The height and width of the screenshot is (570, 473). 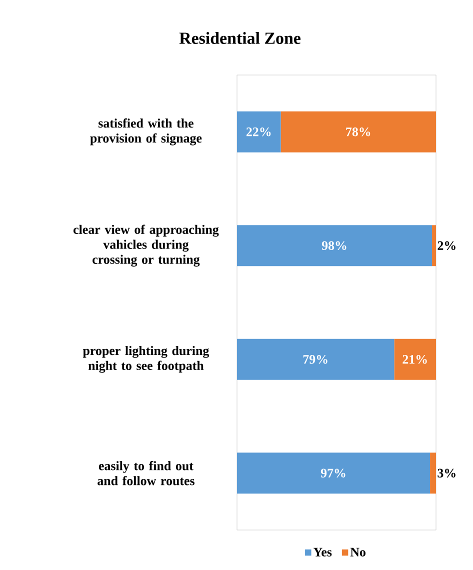 I want to click on chart-title: Residential Zone, so click(x=239, y=38).